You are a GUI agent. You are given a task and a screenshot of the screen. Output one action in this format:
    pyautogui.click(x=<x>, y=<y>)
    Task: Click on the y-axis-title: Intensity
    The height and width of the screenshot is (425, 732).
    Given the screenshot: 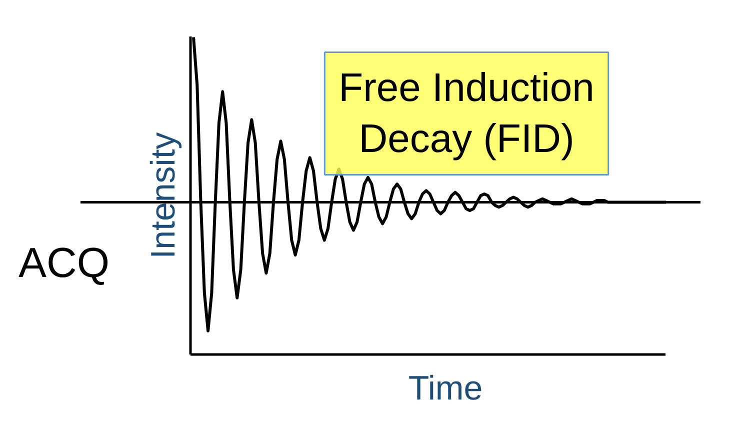 What is the action you would take?
    pyautogui.click(x=163, y=195)
    